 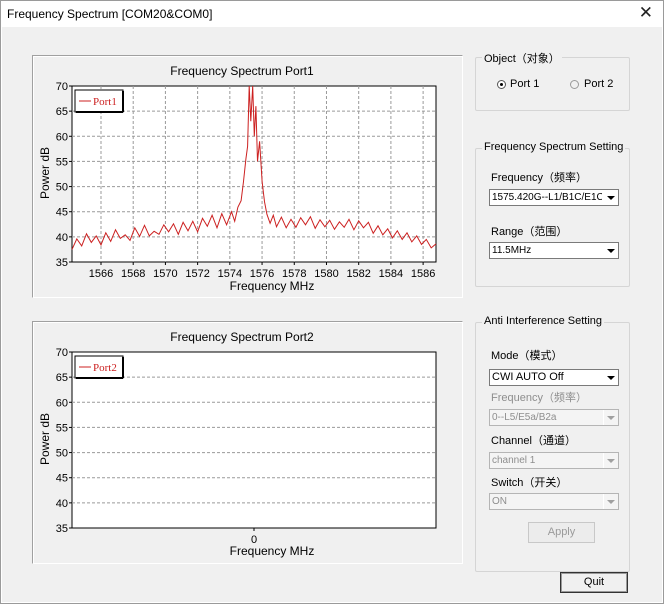 I want to click on object-group-title: Object（对象）, so click(x=522, y=58).